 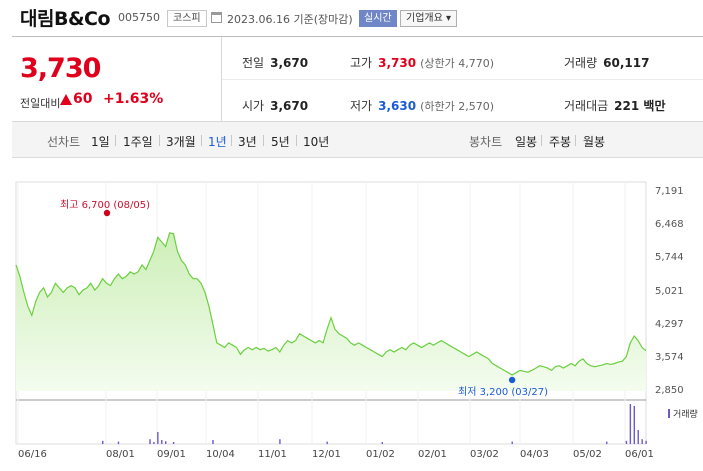 I want to click on low-label: 저가, so click(x=361, y=106).